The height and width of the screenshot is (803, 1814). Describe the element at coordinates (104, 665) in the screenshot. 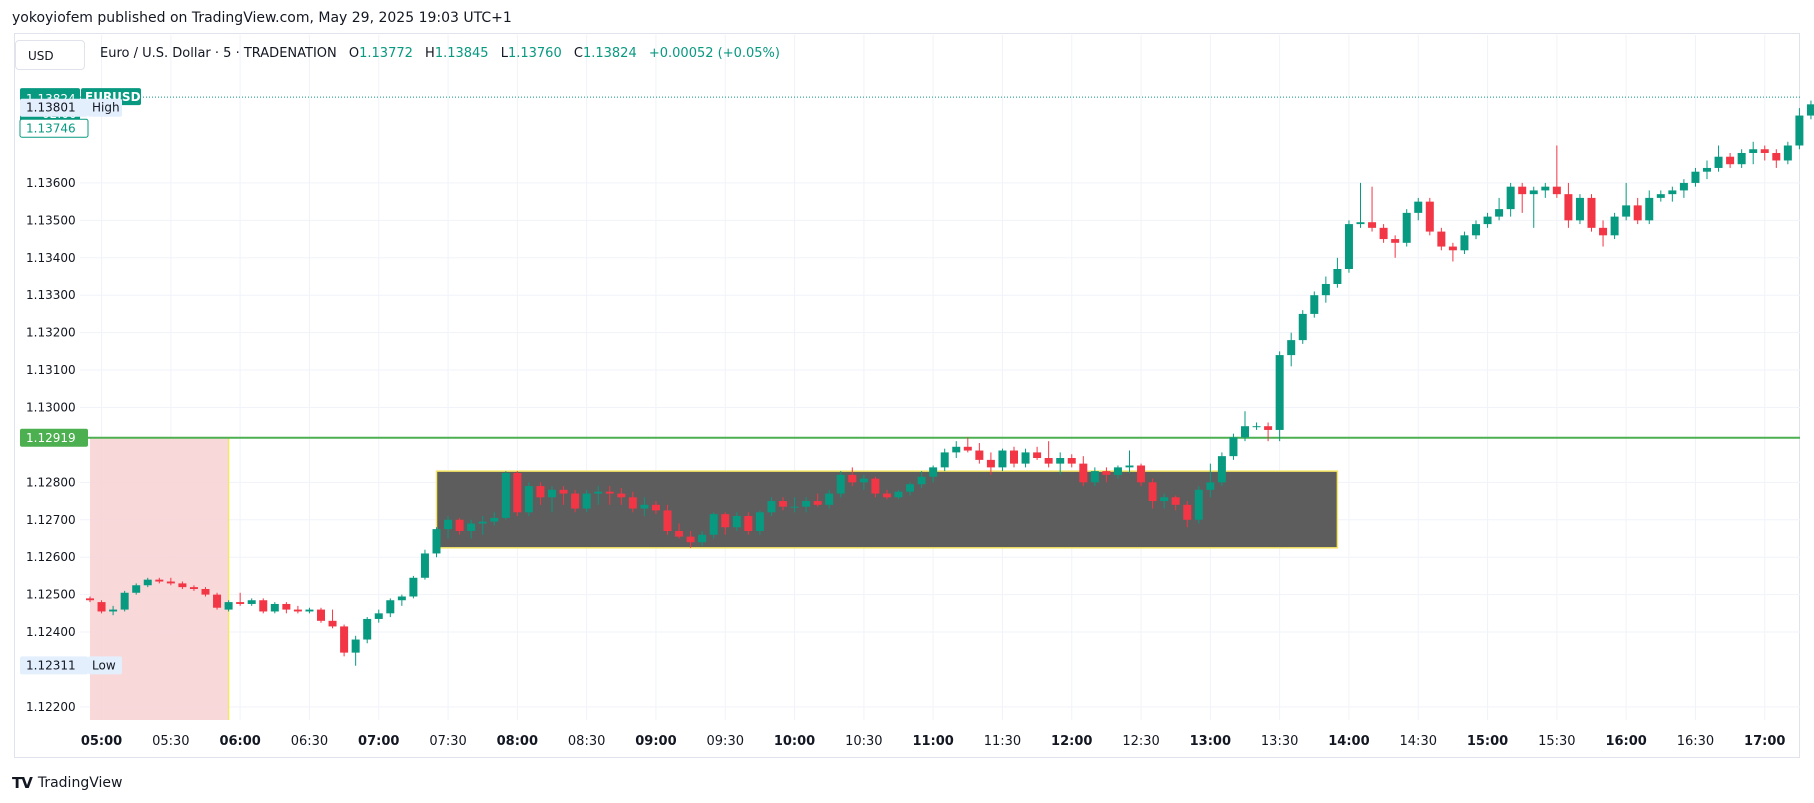

I see `low-tag-text: Low` at that location.